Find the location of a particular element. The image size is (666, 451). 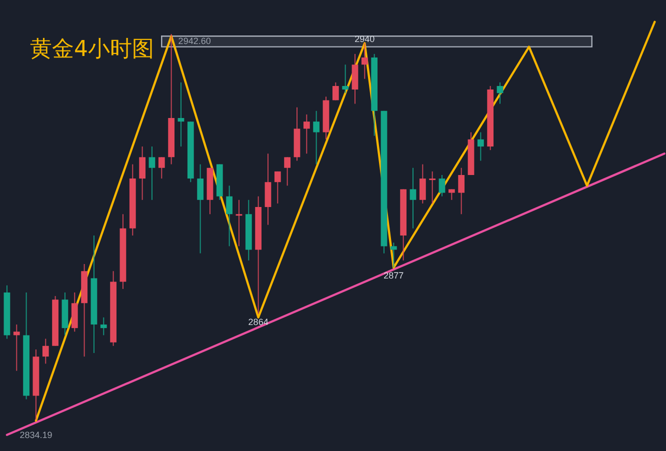

annotation: 2942.60 is located at coordinates (194, 41).